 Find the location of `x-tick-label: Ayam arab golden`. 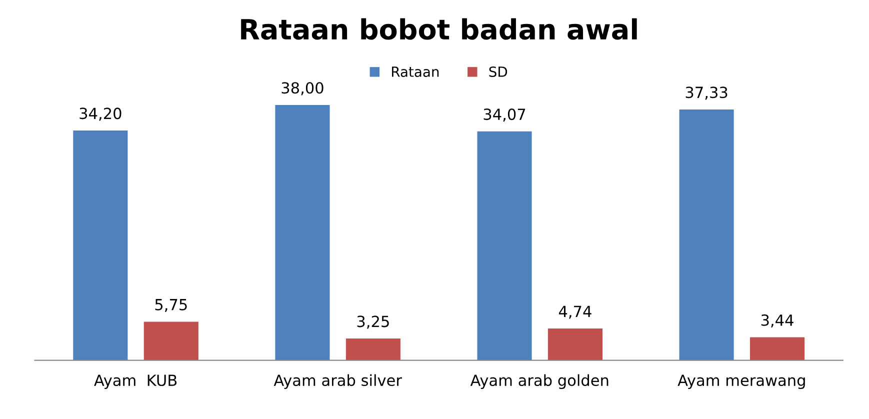

x-tick-label: Ayam arab golden is located at coordinates (539, 382).